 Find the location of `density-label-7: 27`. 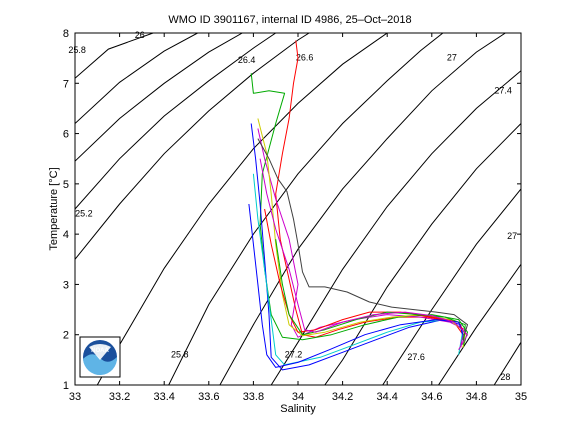

density-label-7: 27 is located at coordinates (512, 236).